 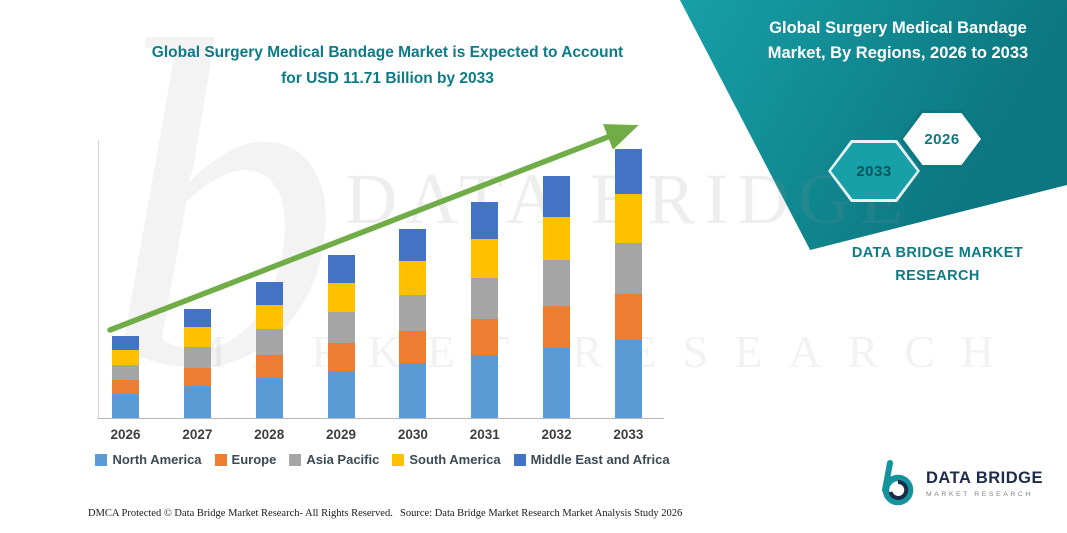 What do you see at coordinates (898, 483) in the screenshot?
I see `data-bridge-logo-icon` at bounding box center [898, 483].